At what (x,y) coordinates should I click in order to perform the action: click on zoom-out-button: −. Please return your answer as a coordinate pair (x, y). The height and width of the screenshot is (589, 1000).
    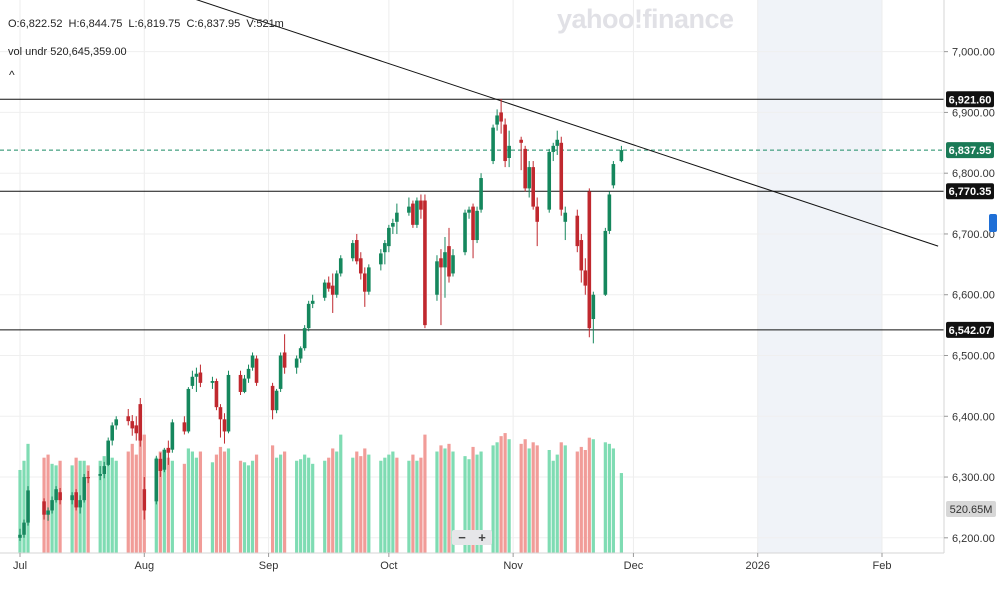
    Looking at the image, I should click on (462, 537).